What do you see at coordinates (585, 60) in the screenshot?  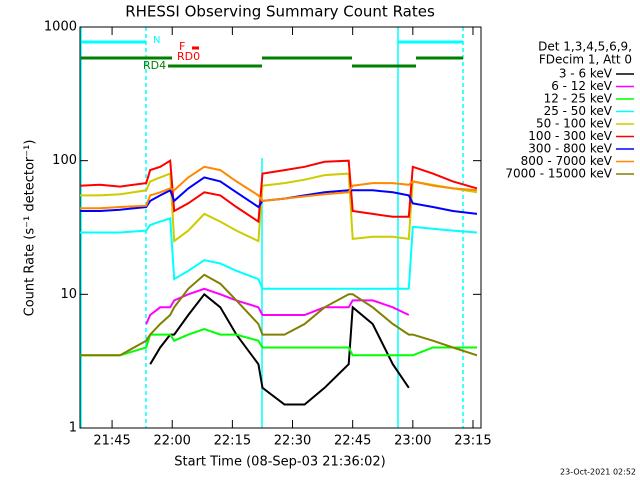 I see `legend-header: FDecim 1, Att 0` at bounding box center [585, 60].